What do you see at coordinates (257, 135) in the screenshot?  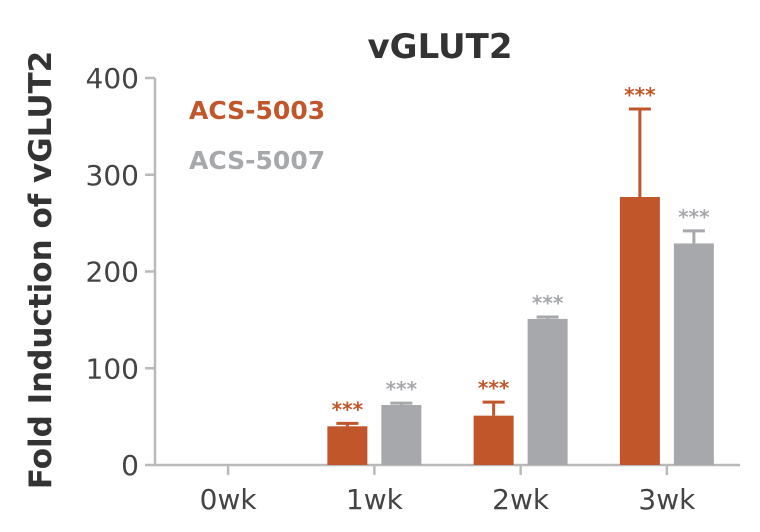 I see `legend: ACS-5003 ACS-5007` at bounding box center [257, 135].